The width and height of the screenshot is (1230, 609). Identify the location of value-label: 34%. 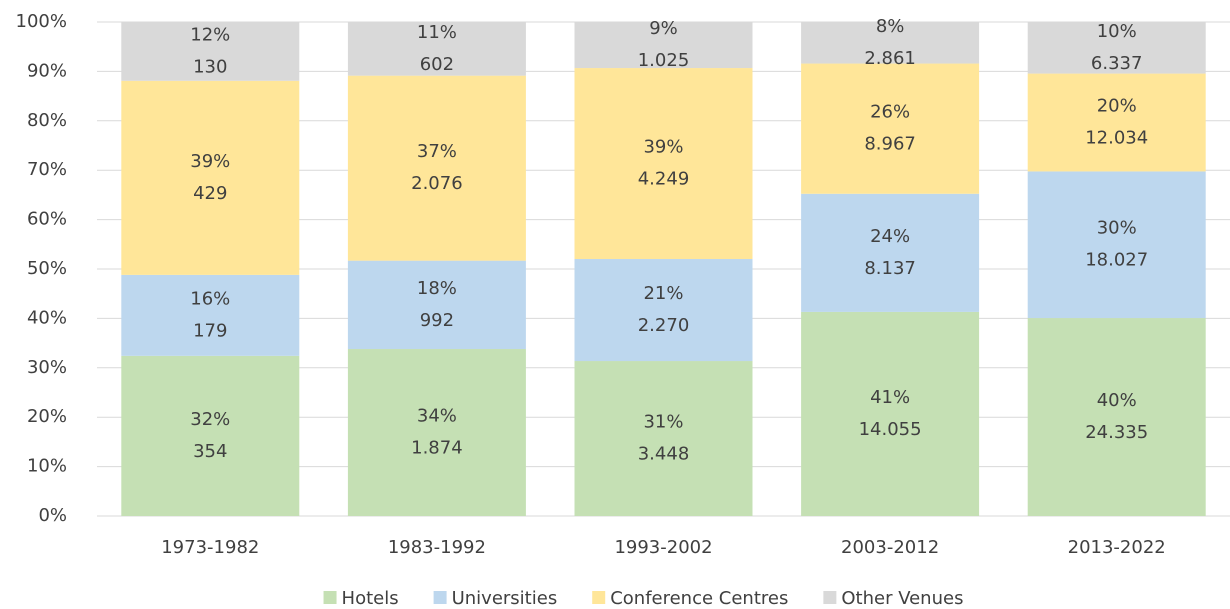
(437, 416).